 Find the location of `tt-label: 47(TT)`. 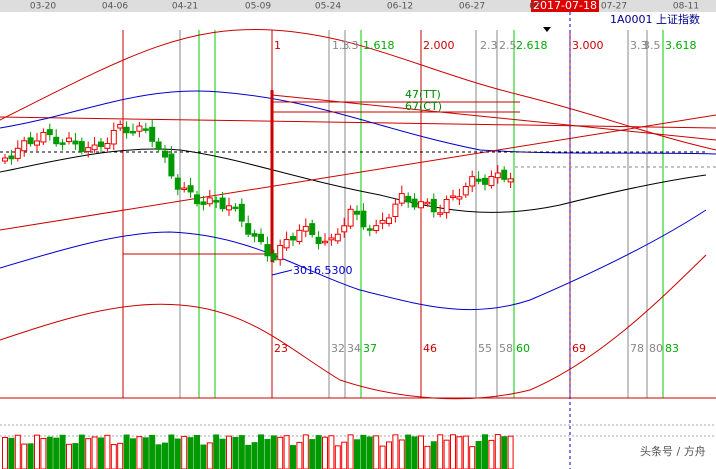

tt-label: 47(TT) is located at coordinates (423, 94).